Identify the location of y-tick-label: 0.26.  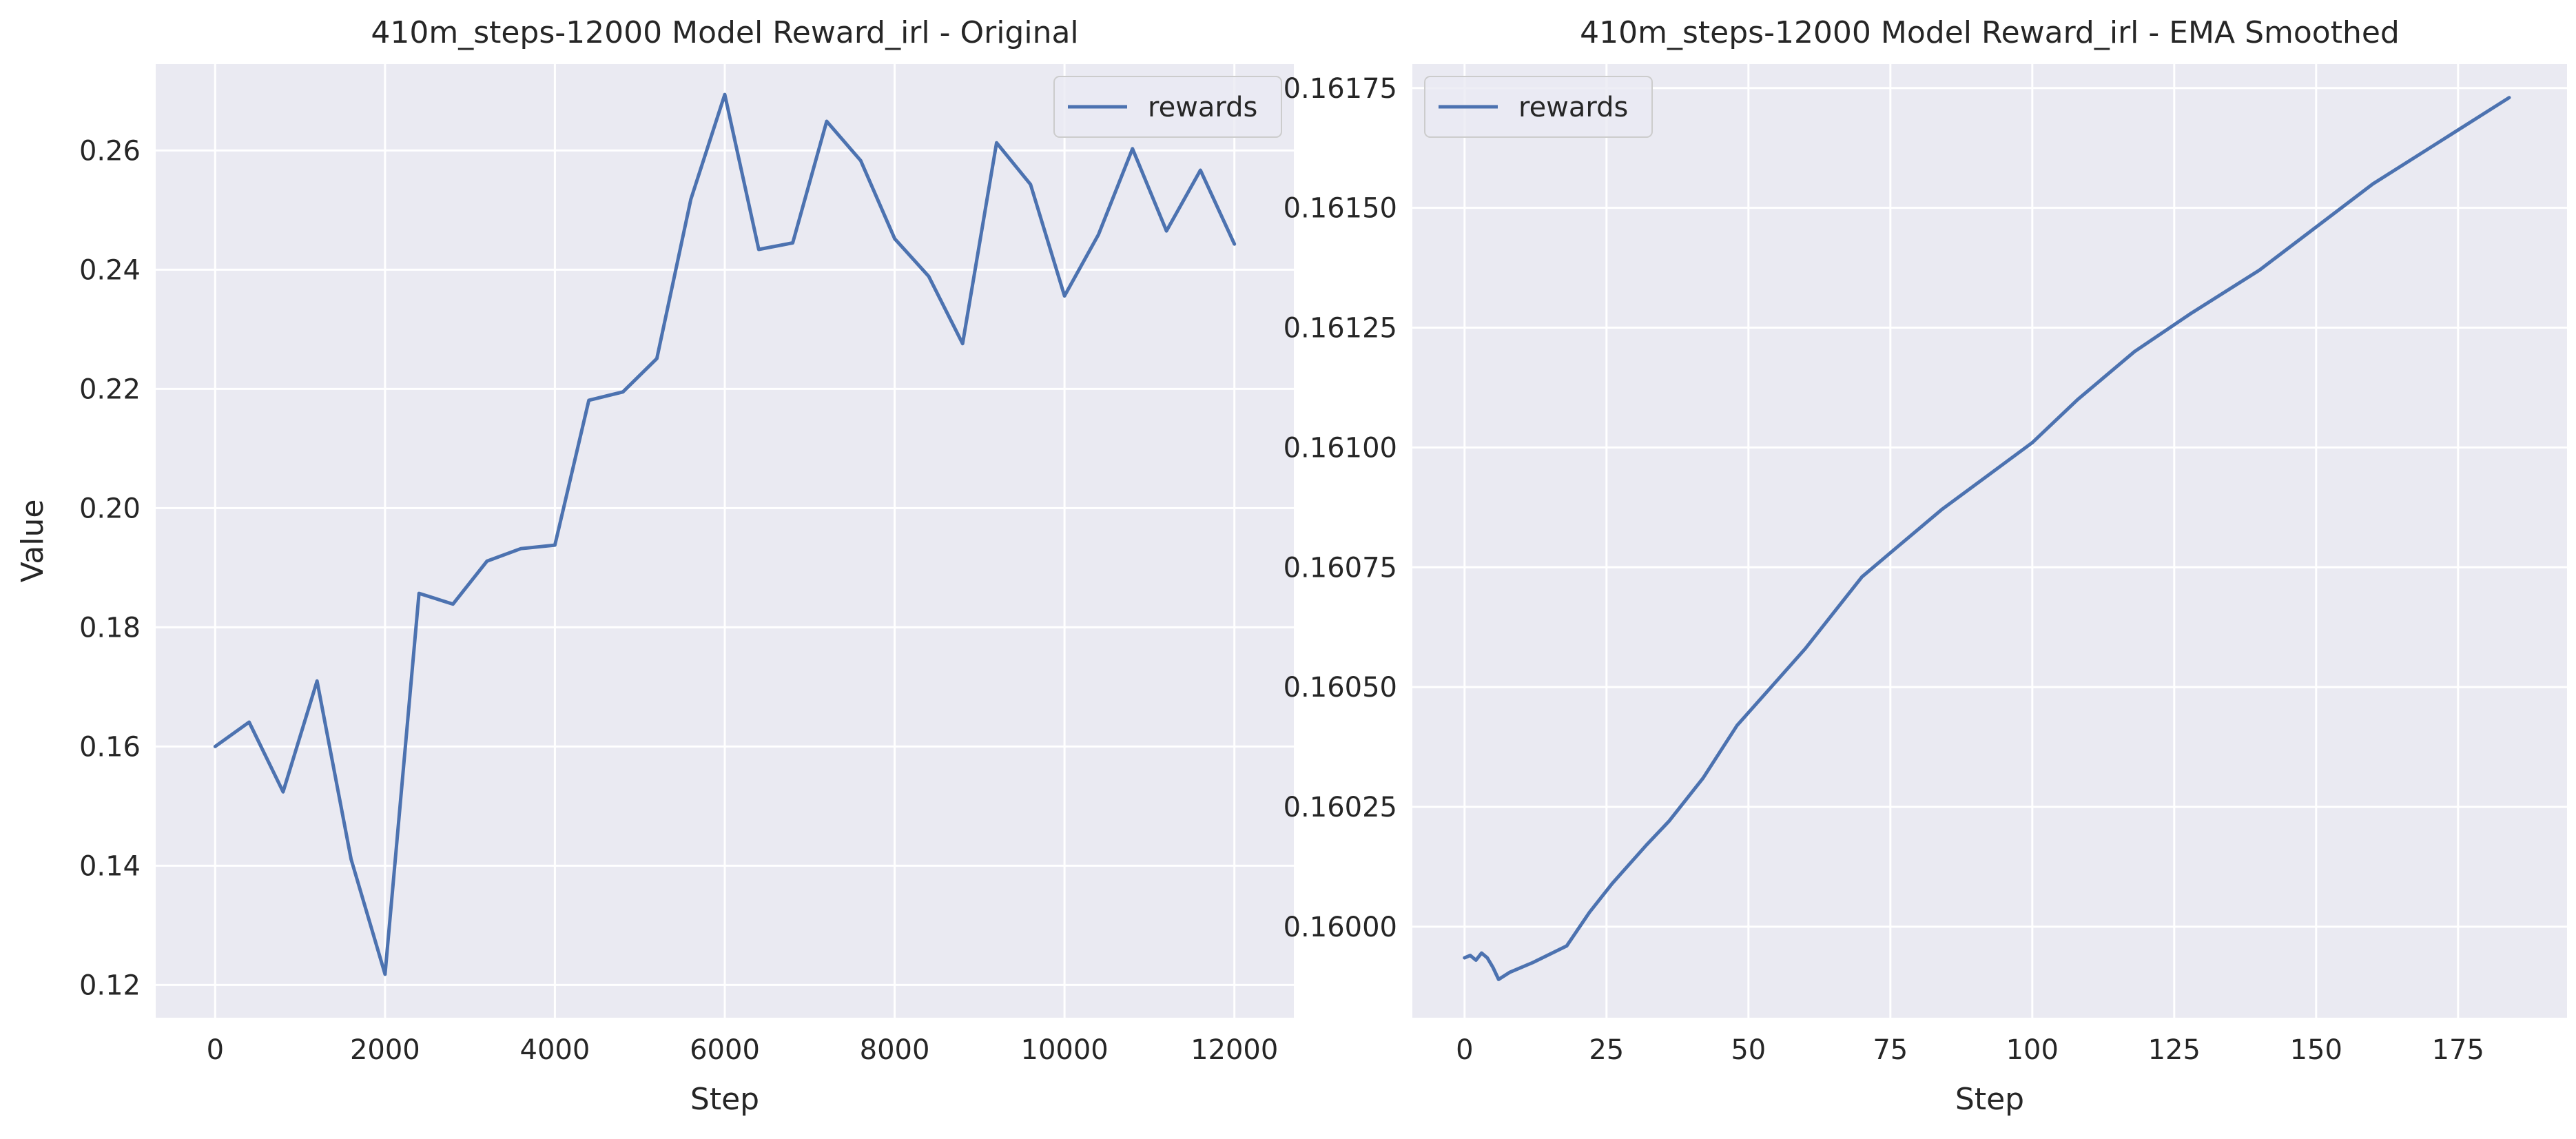
(110, 151).